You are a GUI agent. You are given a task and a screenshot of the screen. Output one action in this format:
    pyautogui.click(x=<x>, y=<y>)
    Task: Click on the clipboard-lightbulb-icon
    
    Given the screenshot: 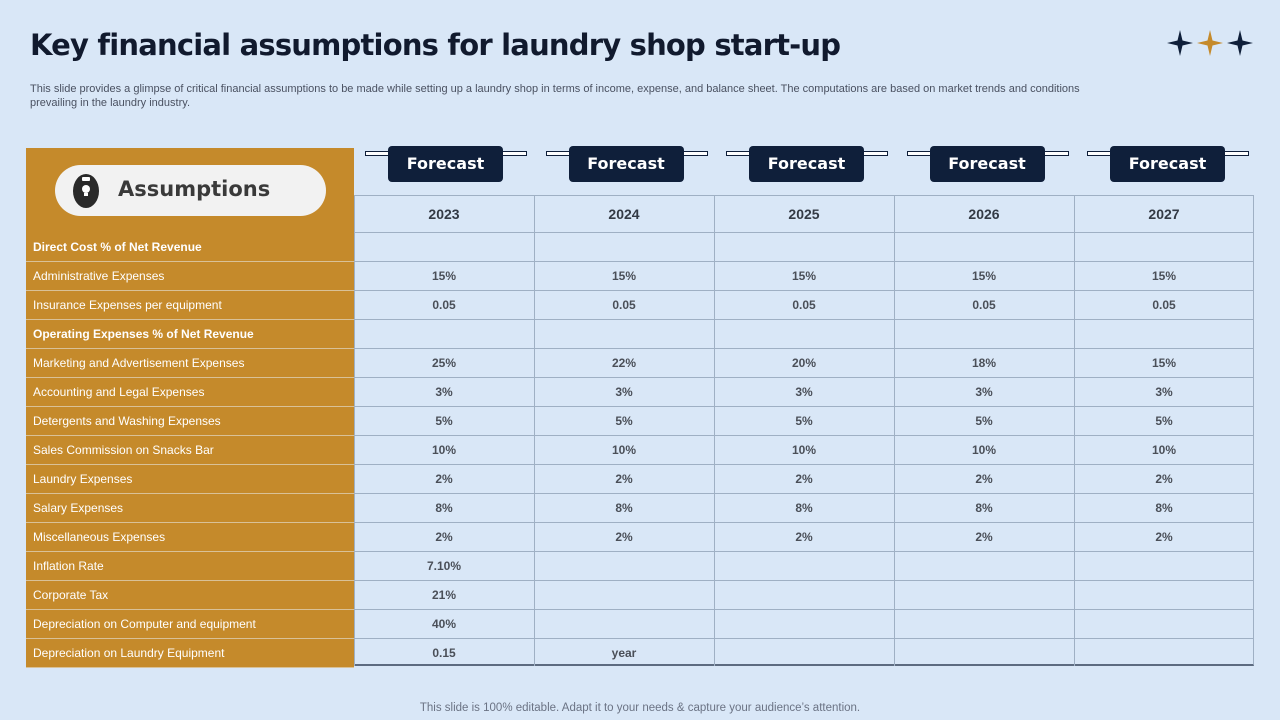 What is the action you would take?
    pyautogui.click(x=86, y=191)
    